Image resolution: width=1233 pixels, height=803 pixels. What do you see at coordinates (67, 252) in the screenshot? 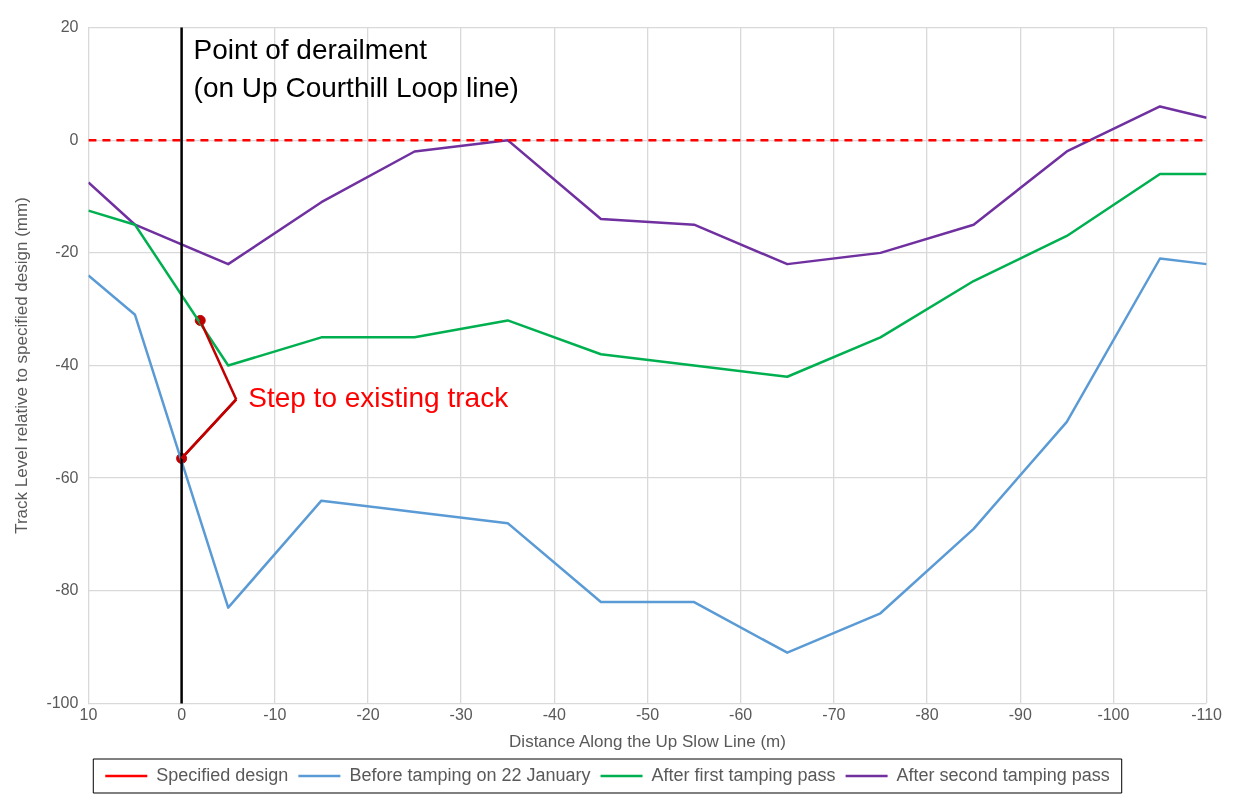
I see `y-tick-label: -20` at bounding box center [67, 252].